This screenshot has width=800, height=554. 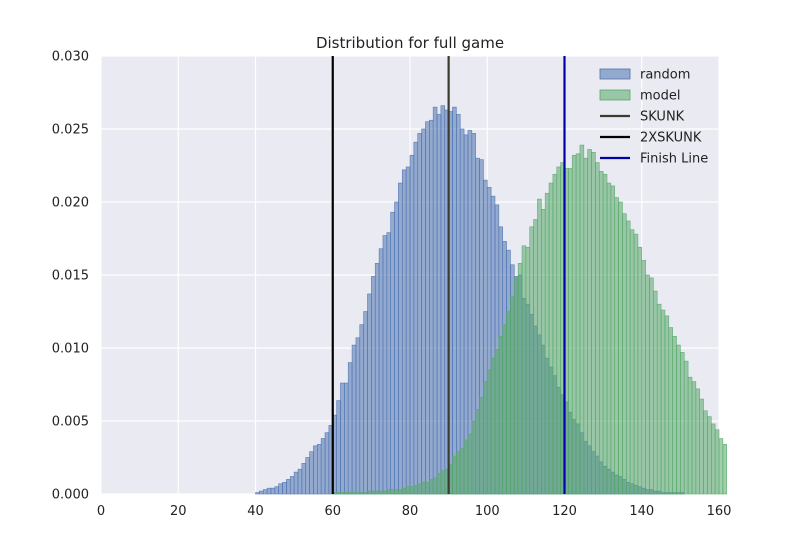 I want to click on y-tick-label: 0.015, so click(x=70, y=276).